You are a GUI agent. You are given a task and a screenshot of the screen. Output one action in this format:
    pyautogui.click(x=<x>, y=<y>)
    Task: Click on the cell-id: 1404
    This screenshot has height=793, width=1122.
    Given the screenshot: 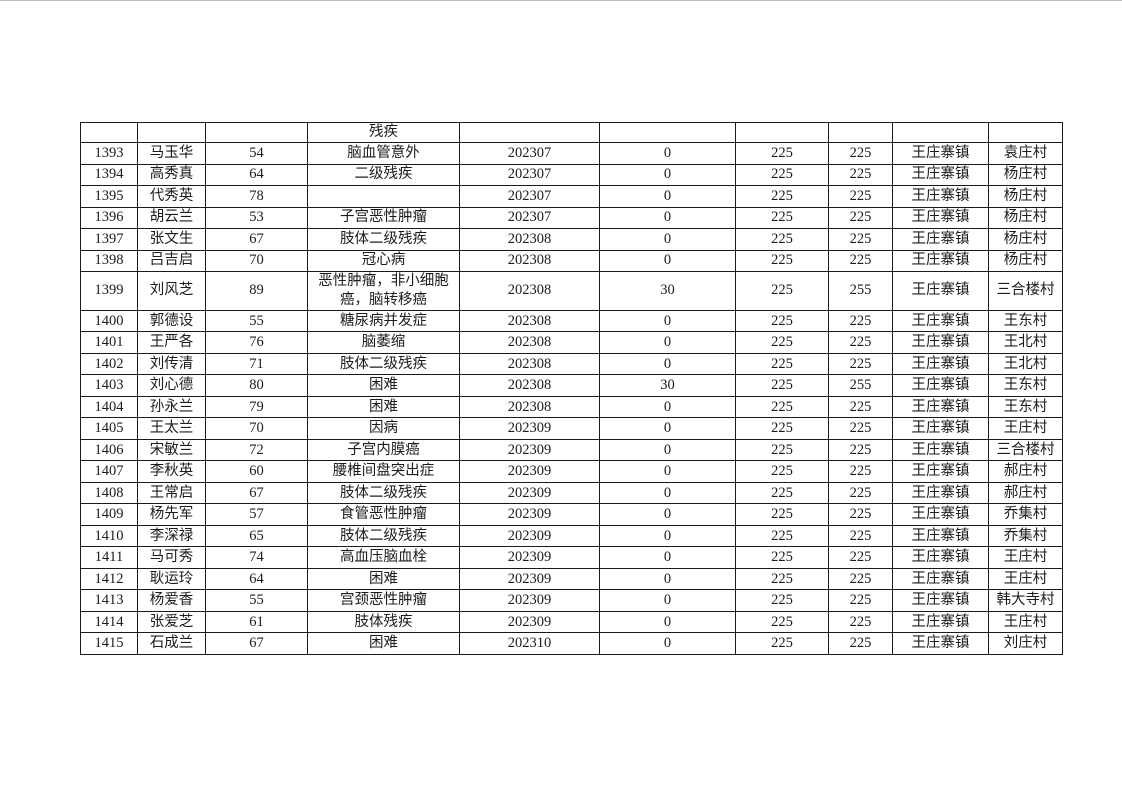 What is the action you would take?
    pyautogui.click(x=109, y=407)
    